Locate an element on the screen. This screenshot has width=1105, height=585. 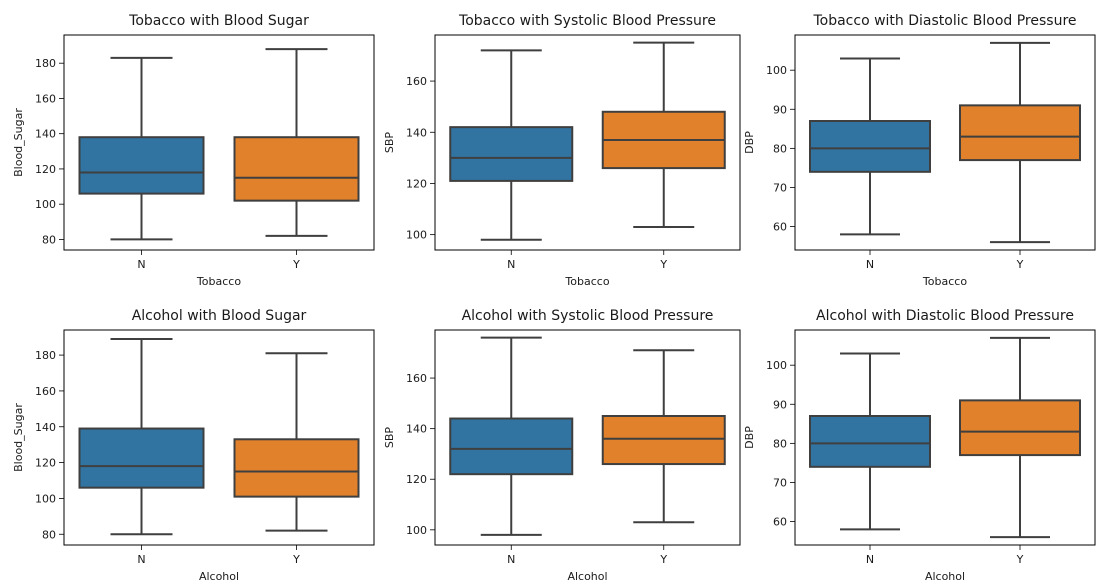
chart-title: Alcohol with Systolic Blood Pressure is located at coordinates (588, 316).